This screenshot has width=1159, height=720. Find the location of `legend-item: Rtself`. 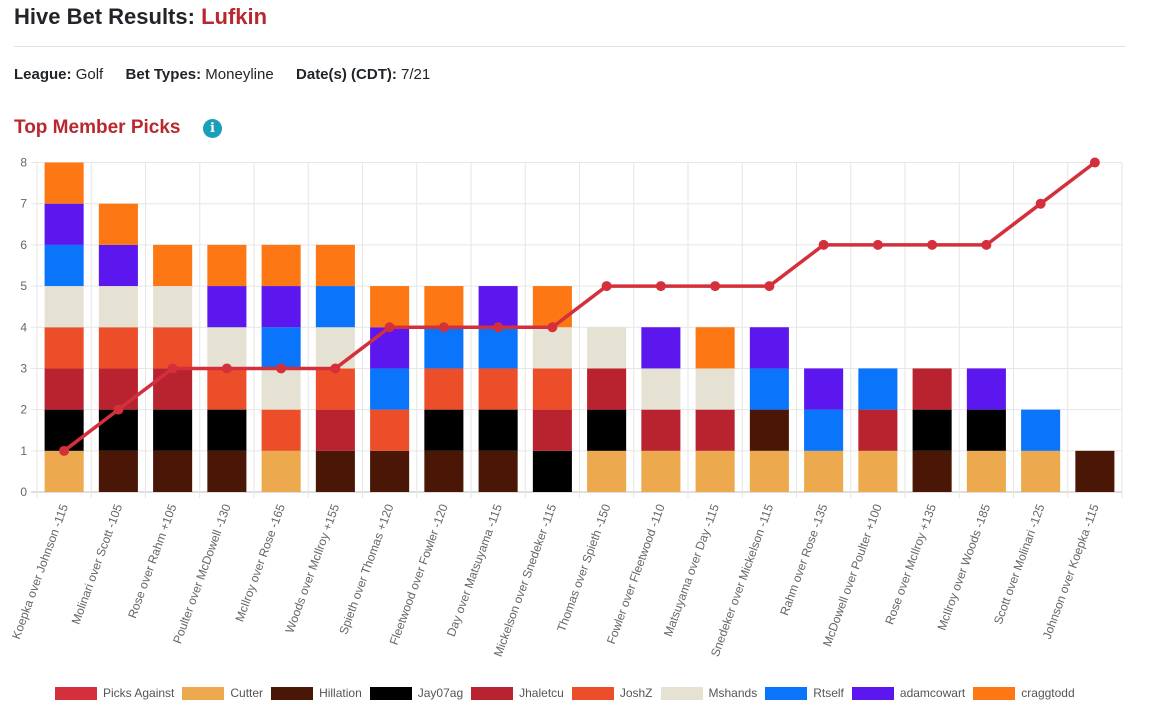

legend-item: Rtself is located at coordinates (804, 693).